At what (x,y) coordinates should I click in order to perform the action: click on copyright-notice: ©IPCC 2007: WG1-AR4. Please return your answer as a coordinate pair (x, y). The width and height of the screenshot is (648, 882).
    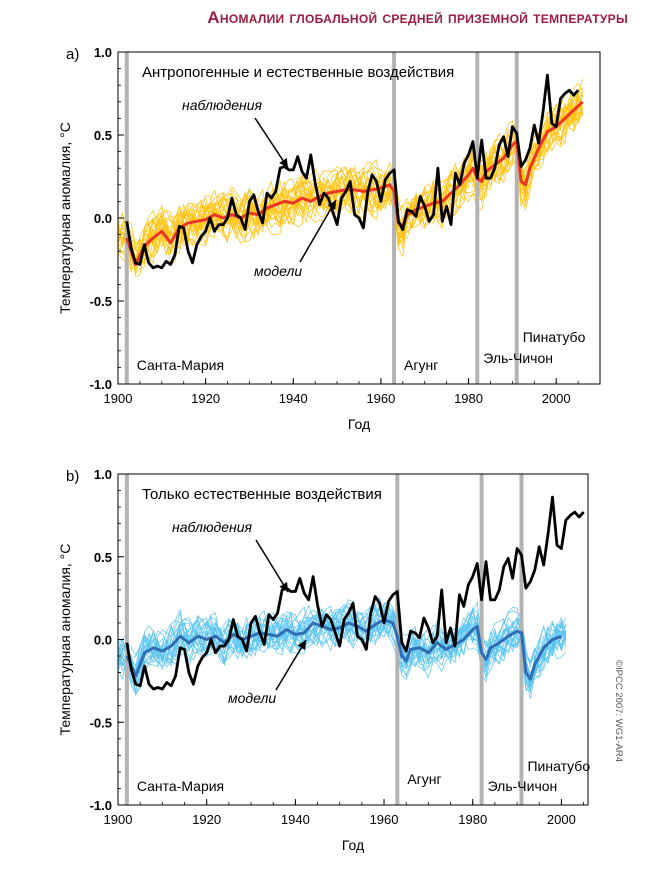
    Looking at the image, I should click on (618, 711).